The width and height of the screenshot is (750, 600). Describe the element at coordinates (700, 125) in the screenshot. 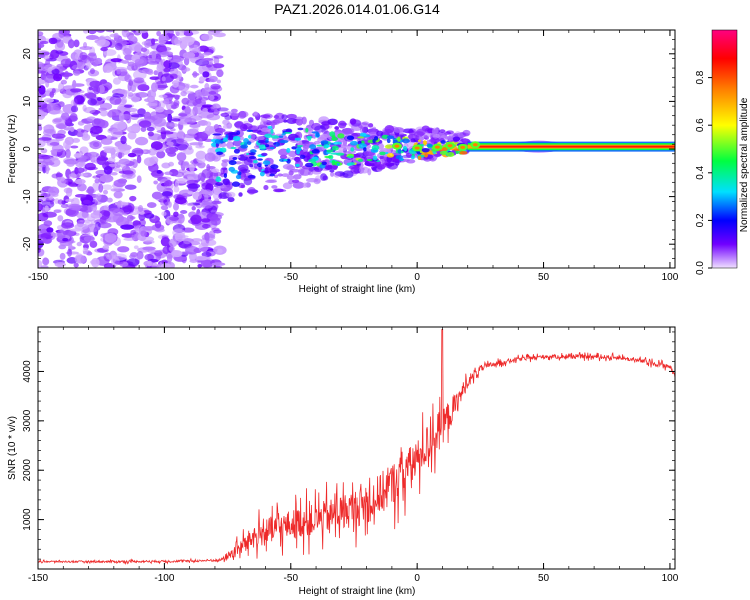

I see `colorbar-tick-label: 0.6` at that location.